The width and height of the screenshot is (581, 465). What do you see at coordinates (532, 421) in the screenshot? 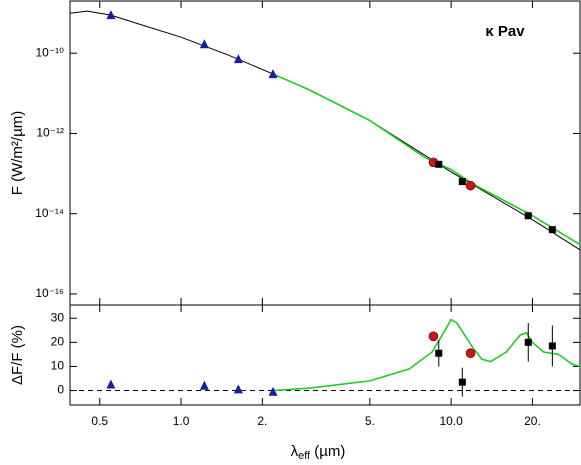
I see `x-tick-label: 20.` at bounding box center [532, 421].